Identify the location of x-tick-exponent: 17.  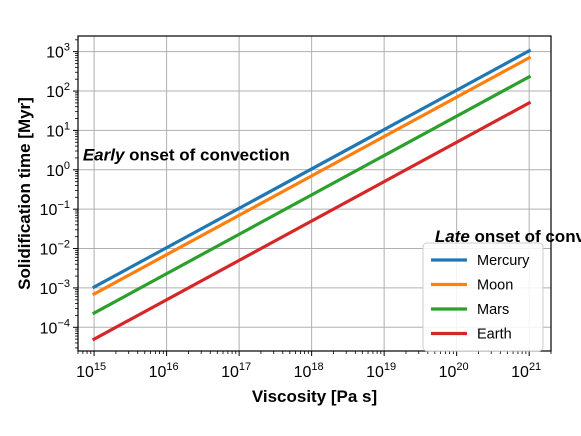
(245, 367).